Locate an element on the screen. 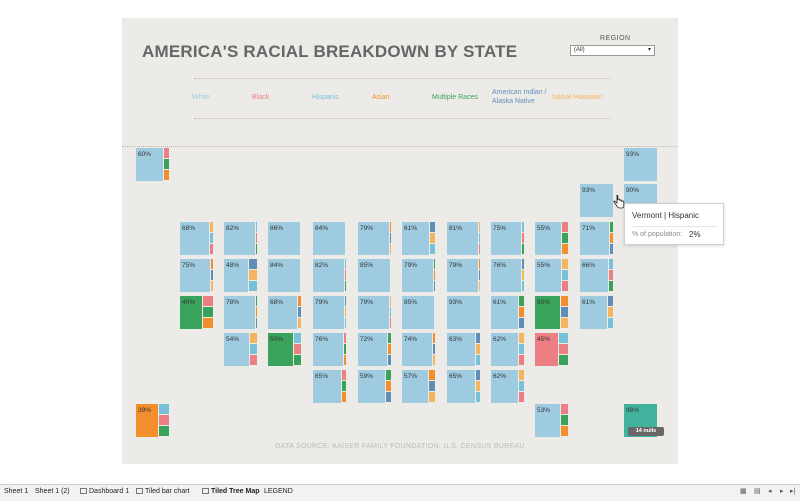 The image size is (800, 501). legend-item-black: Black is located at coordinates (261, 97).